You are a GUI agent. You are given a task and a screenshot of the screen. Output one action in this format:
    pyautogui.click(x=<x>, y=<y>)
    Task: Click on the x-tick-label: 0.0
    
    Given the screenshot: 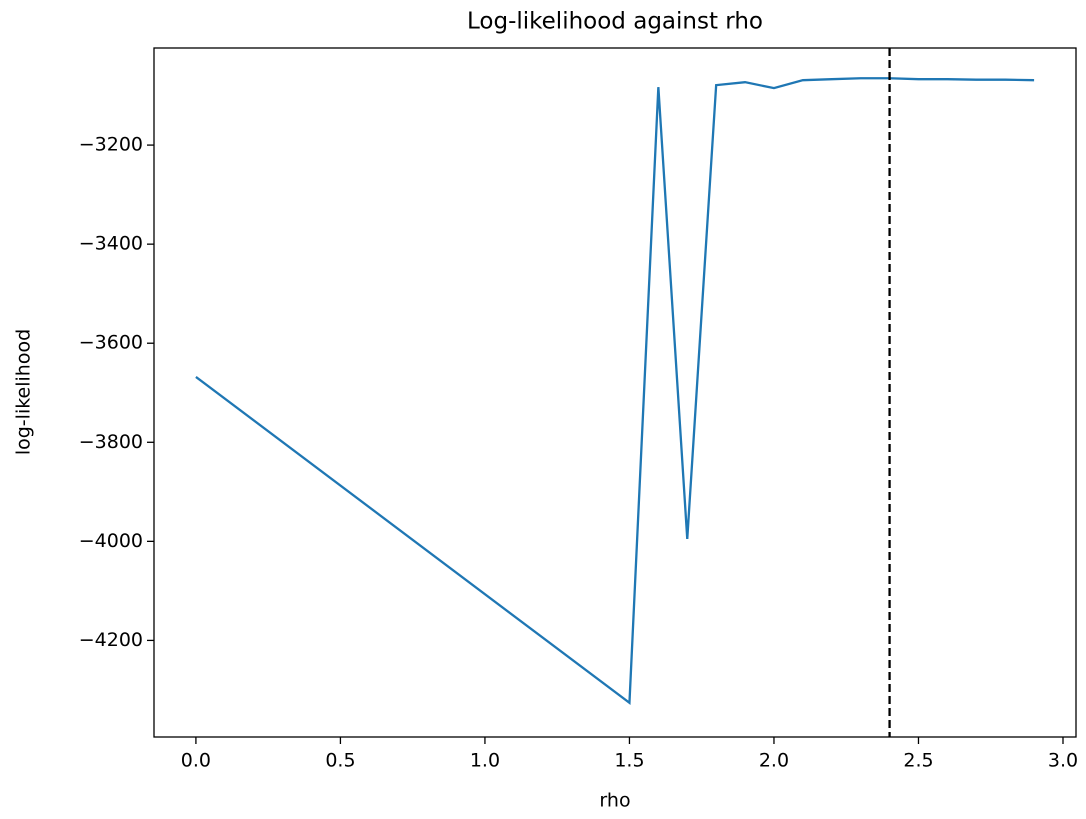 What is the action you would take?
    pyautogui.click(x=196, y=761)
    